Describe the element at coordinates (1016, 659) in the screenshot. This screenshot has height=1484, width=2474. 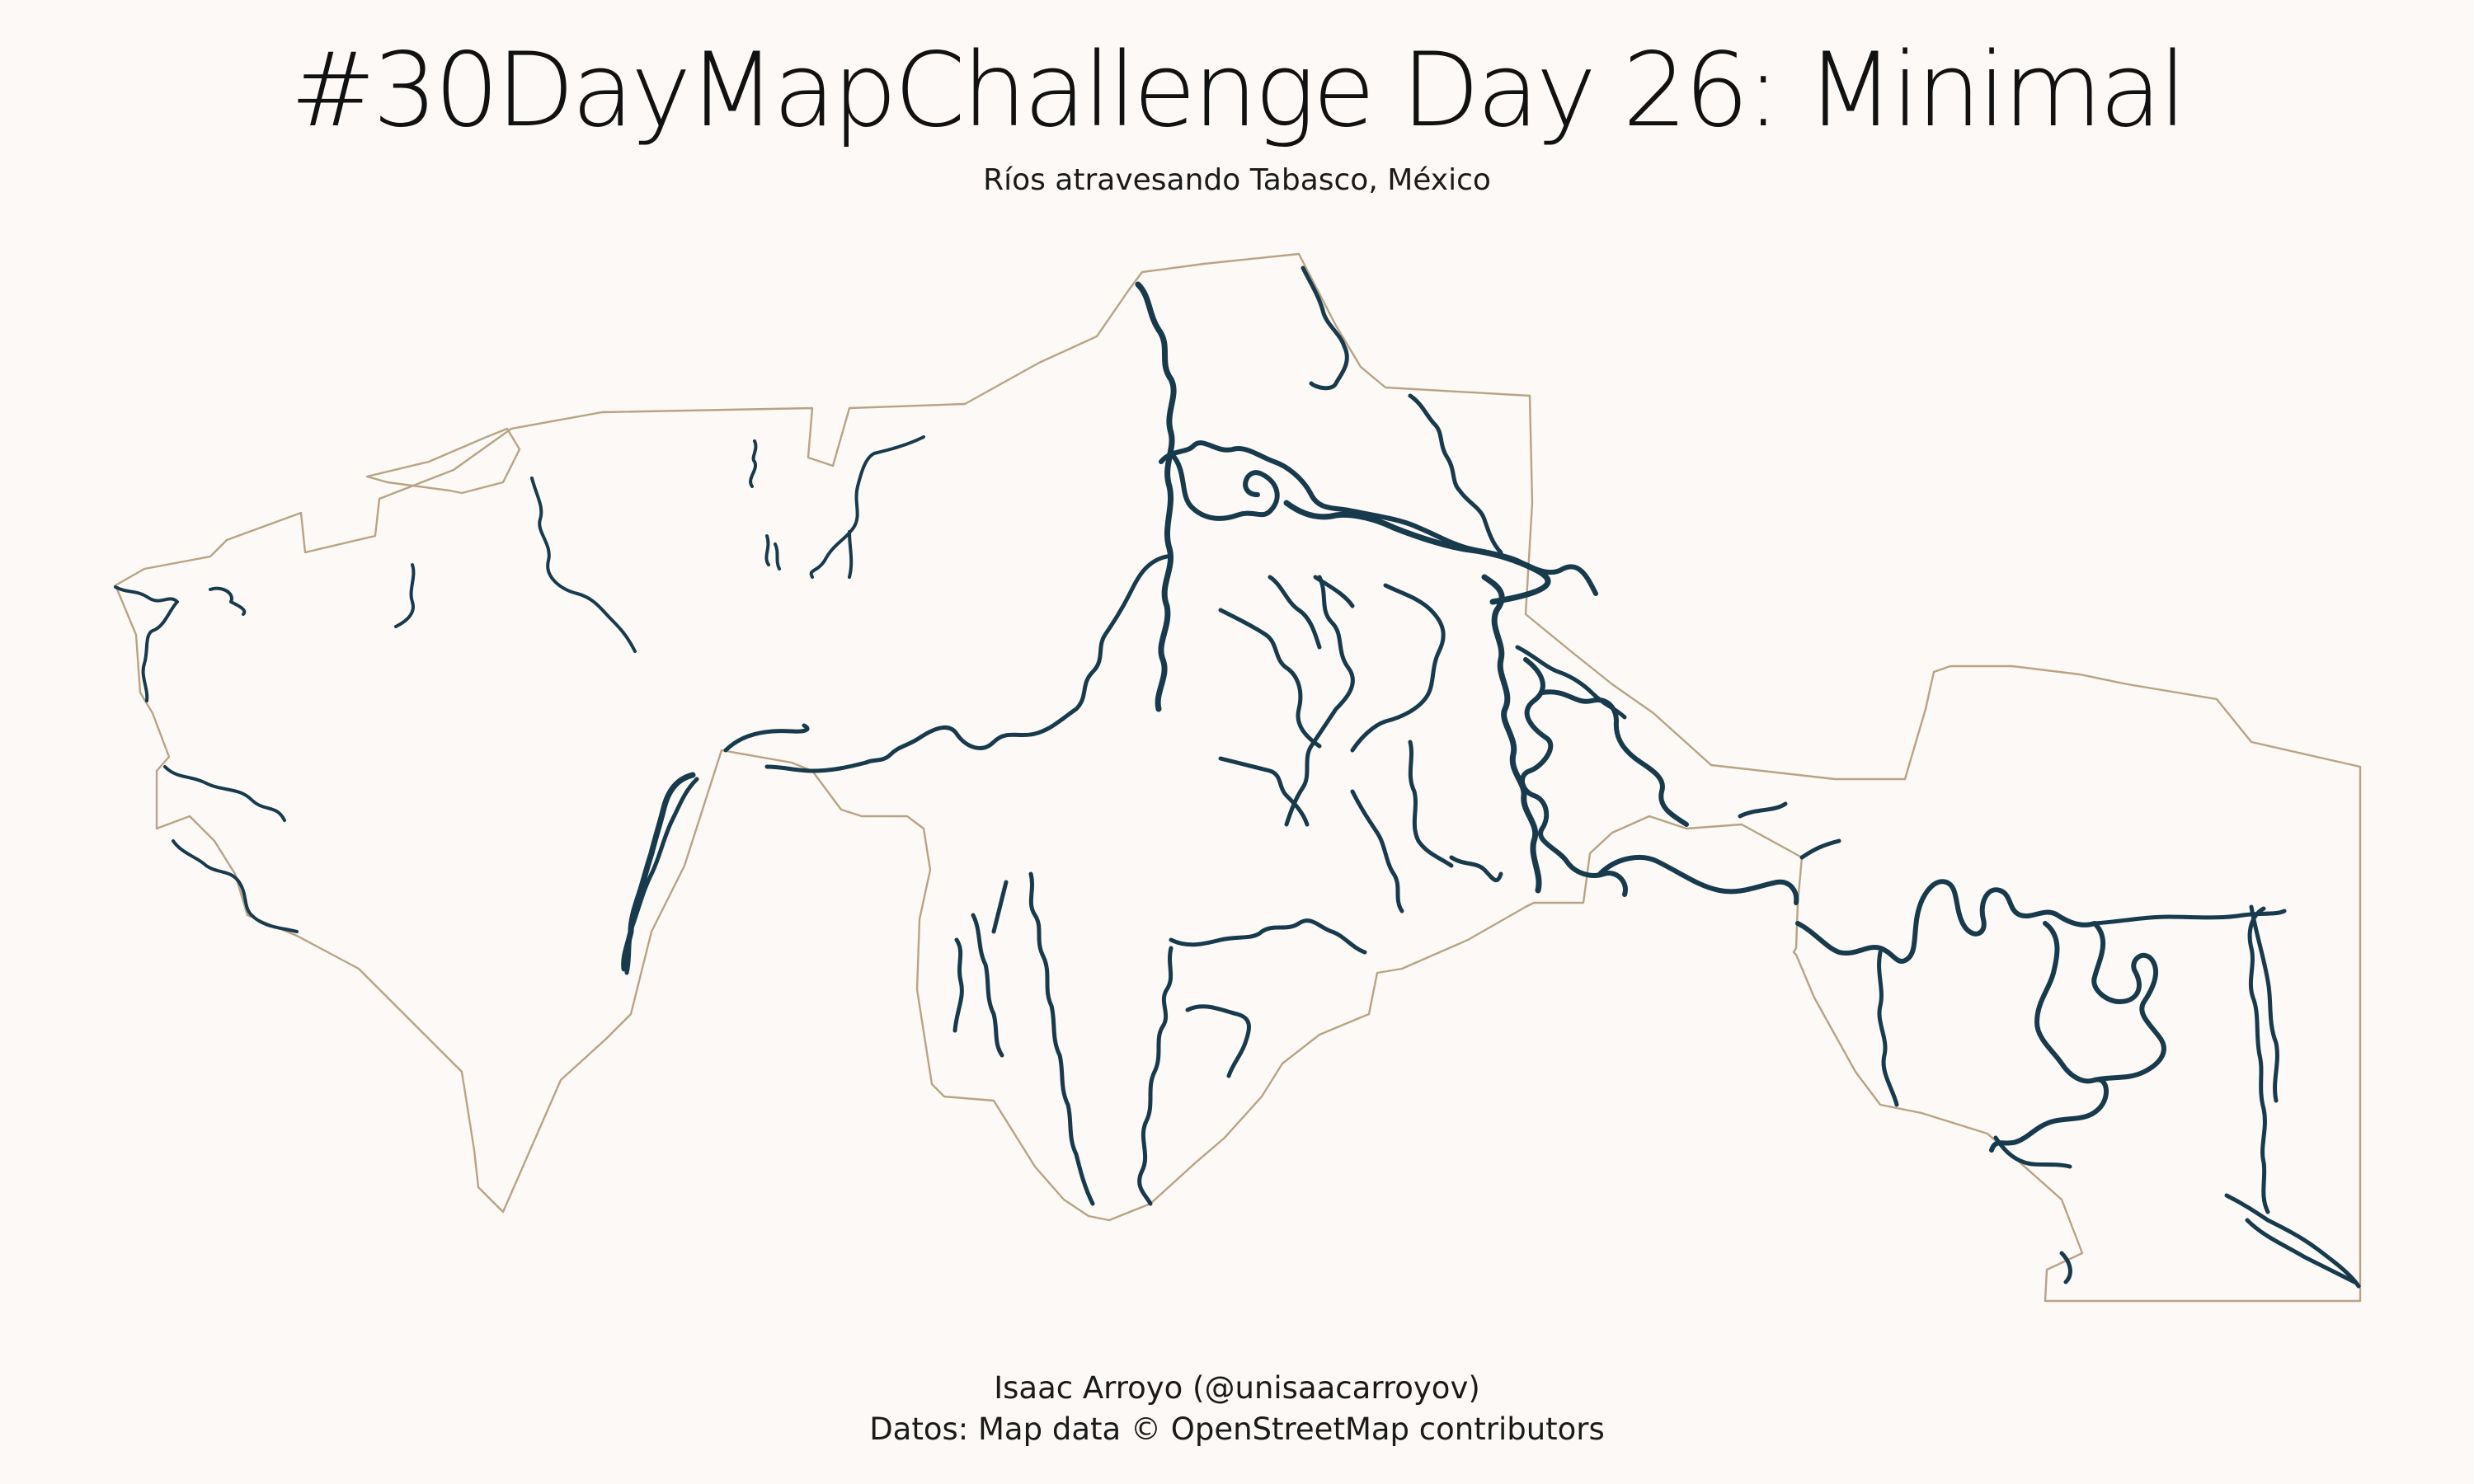
I see `river-central-west-flow` at that location.